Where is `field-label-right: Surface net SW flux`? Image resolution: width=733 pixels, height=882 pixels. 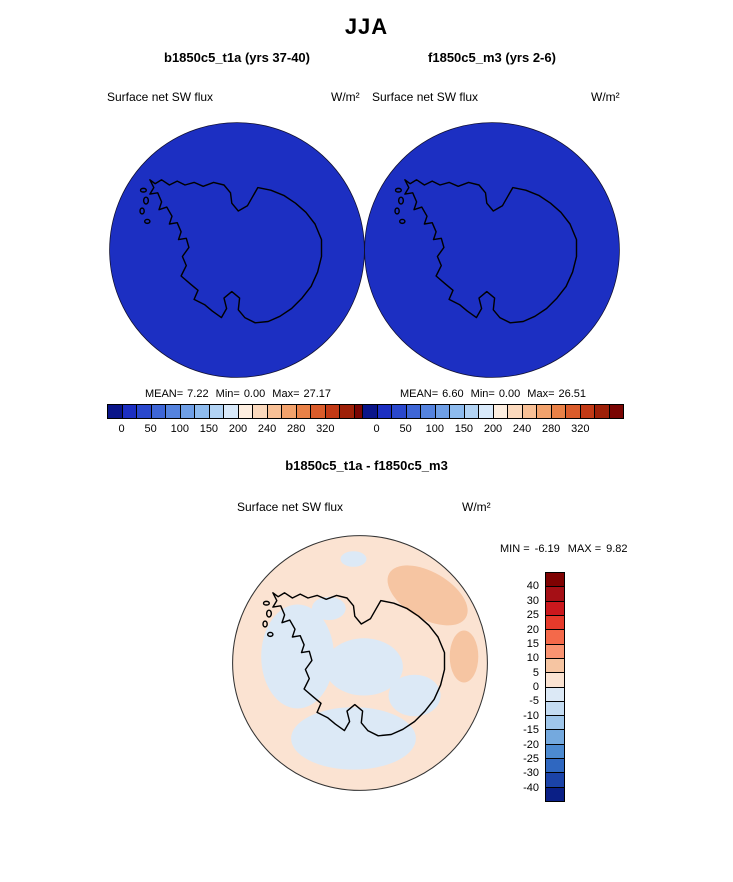
field-label-right: Surface net SW flux is located at coordinates (425, 97).